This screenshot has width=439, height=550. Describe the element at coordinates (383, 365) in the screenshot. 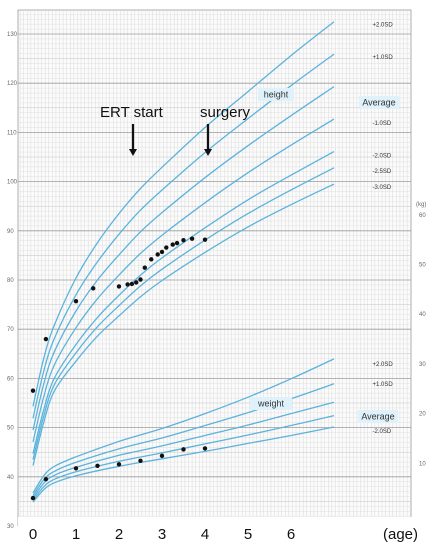

I see `weight-sd-label: +2.0SD` at that location.